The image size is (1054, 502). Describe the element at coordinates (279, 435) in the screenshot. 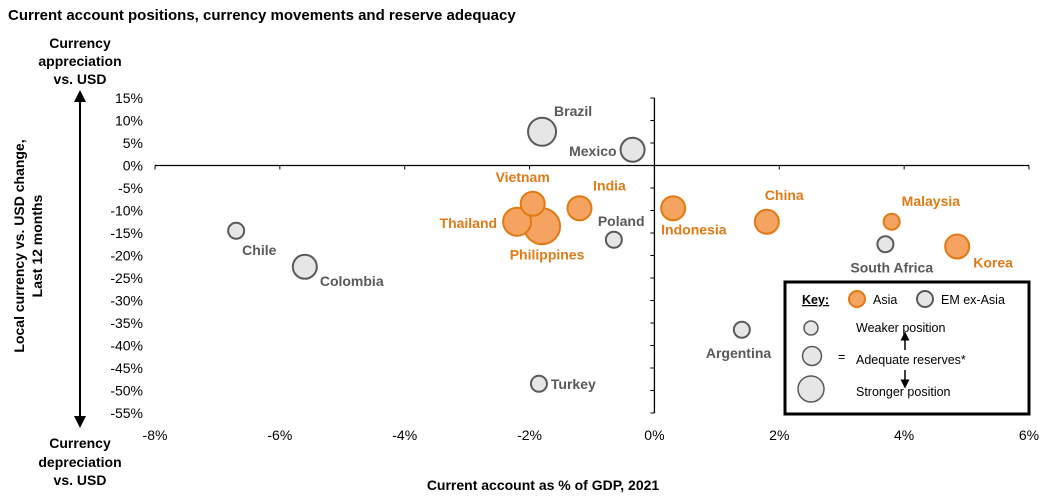

I see `x-tick-label: -6%` at that location.